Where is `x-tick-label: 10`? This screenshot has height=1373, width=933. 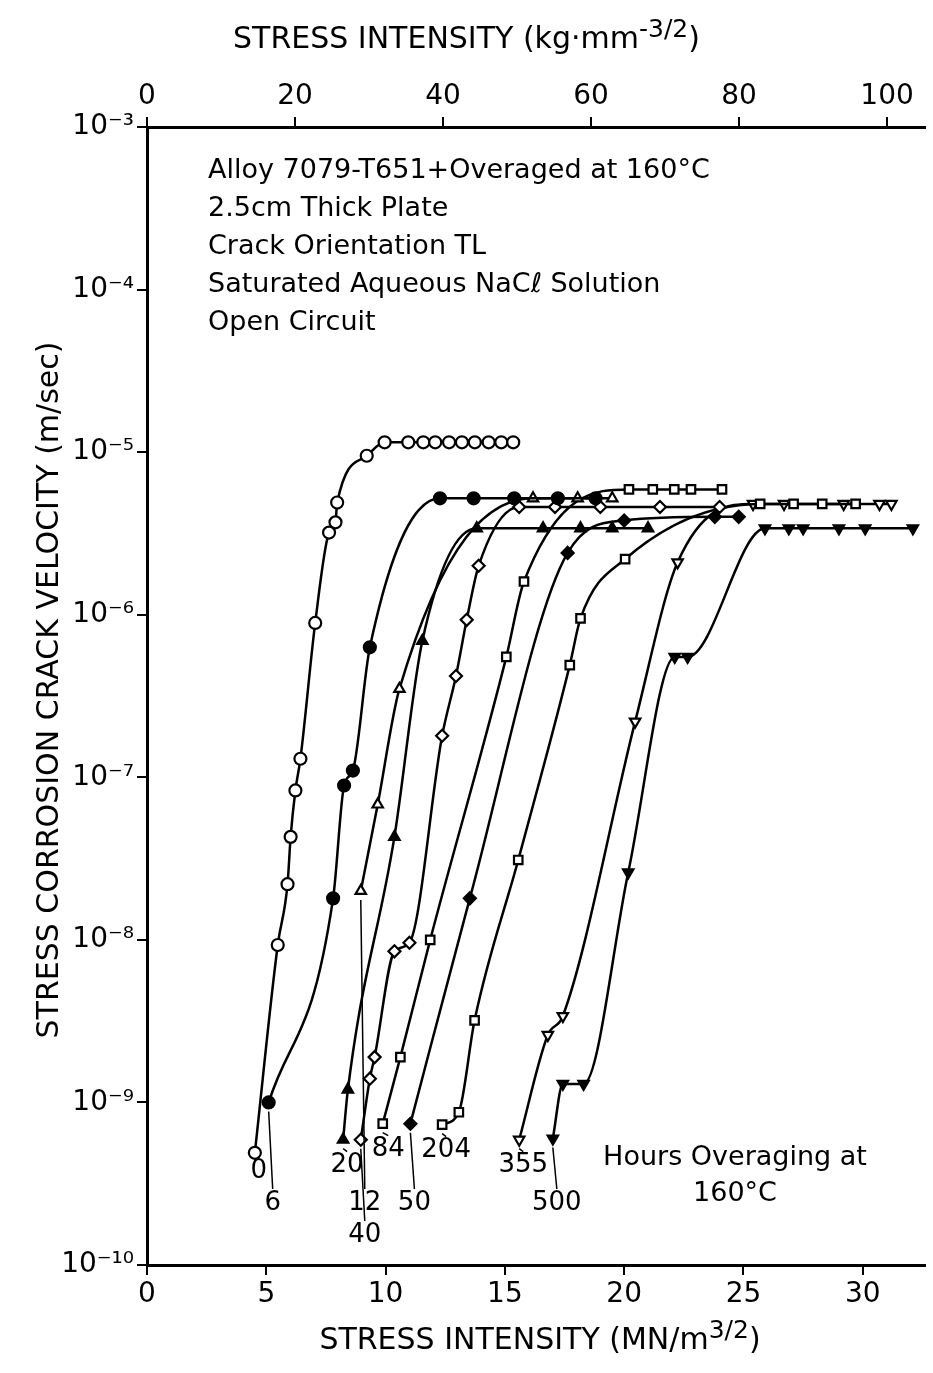
x-tick-label: 10 is located at coordinates (385, 1293).